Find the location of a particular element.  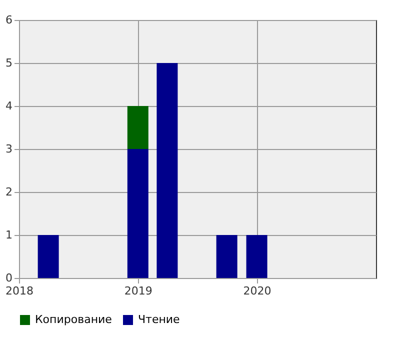

y-tick-label: 0 is located at coordinates (9, 278).